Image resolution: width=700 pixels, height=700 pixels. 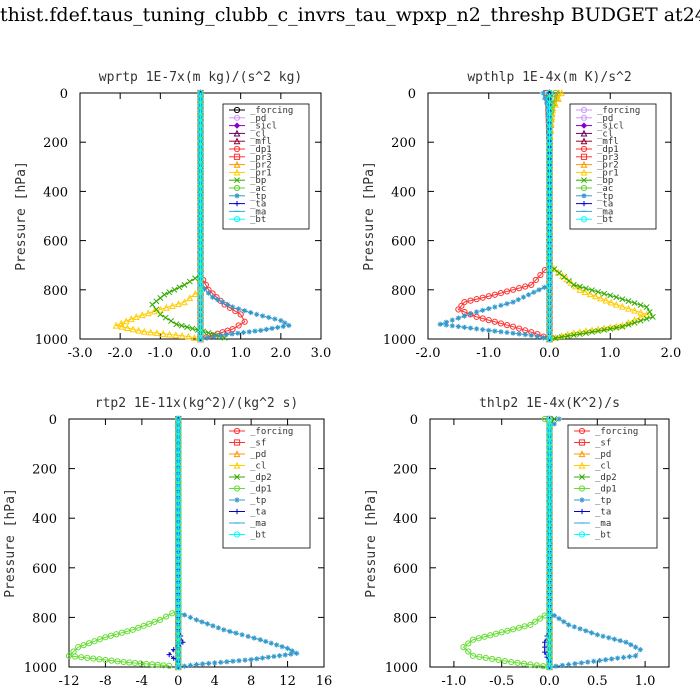 What do you see at coordinates (605, 189) in the screenshot?
I see `legend-label: _ac` at bounding box center [605, 189].